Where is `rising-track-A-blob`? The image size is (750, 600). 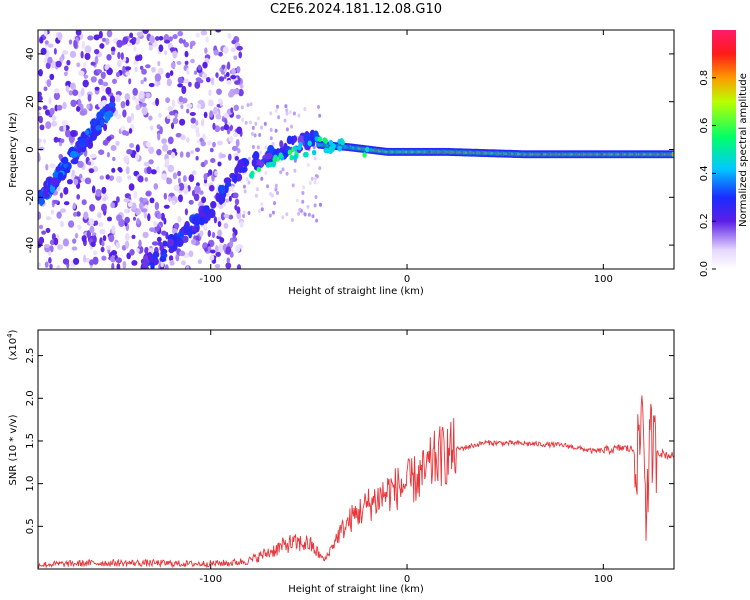
rising-track-A-blob is located at coordinates (58, 169).